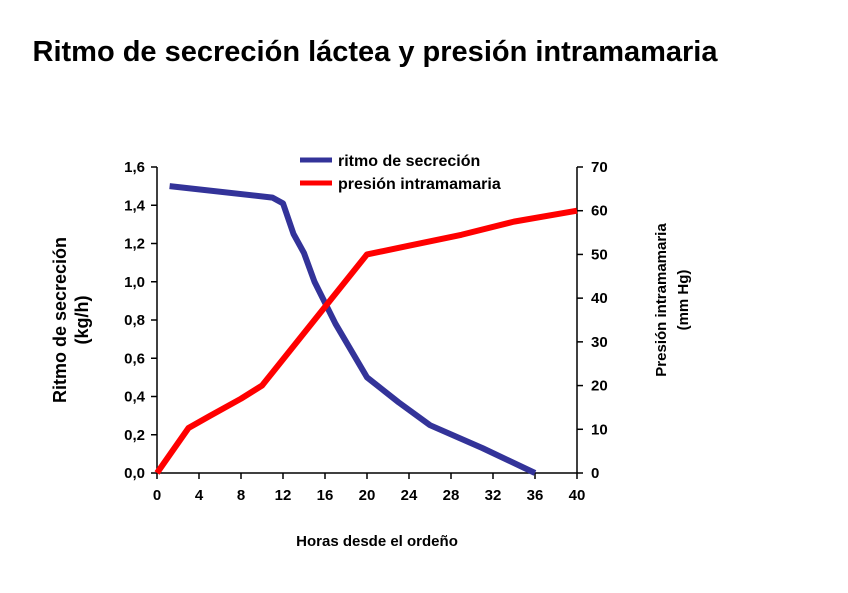 The height and width of the screenshot is (593, 848). I want to click on x-tick-label: 4, so click(199, 495).